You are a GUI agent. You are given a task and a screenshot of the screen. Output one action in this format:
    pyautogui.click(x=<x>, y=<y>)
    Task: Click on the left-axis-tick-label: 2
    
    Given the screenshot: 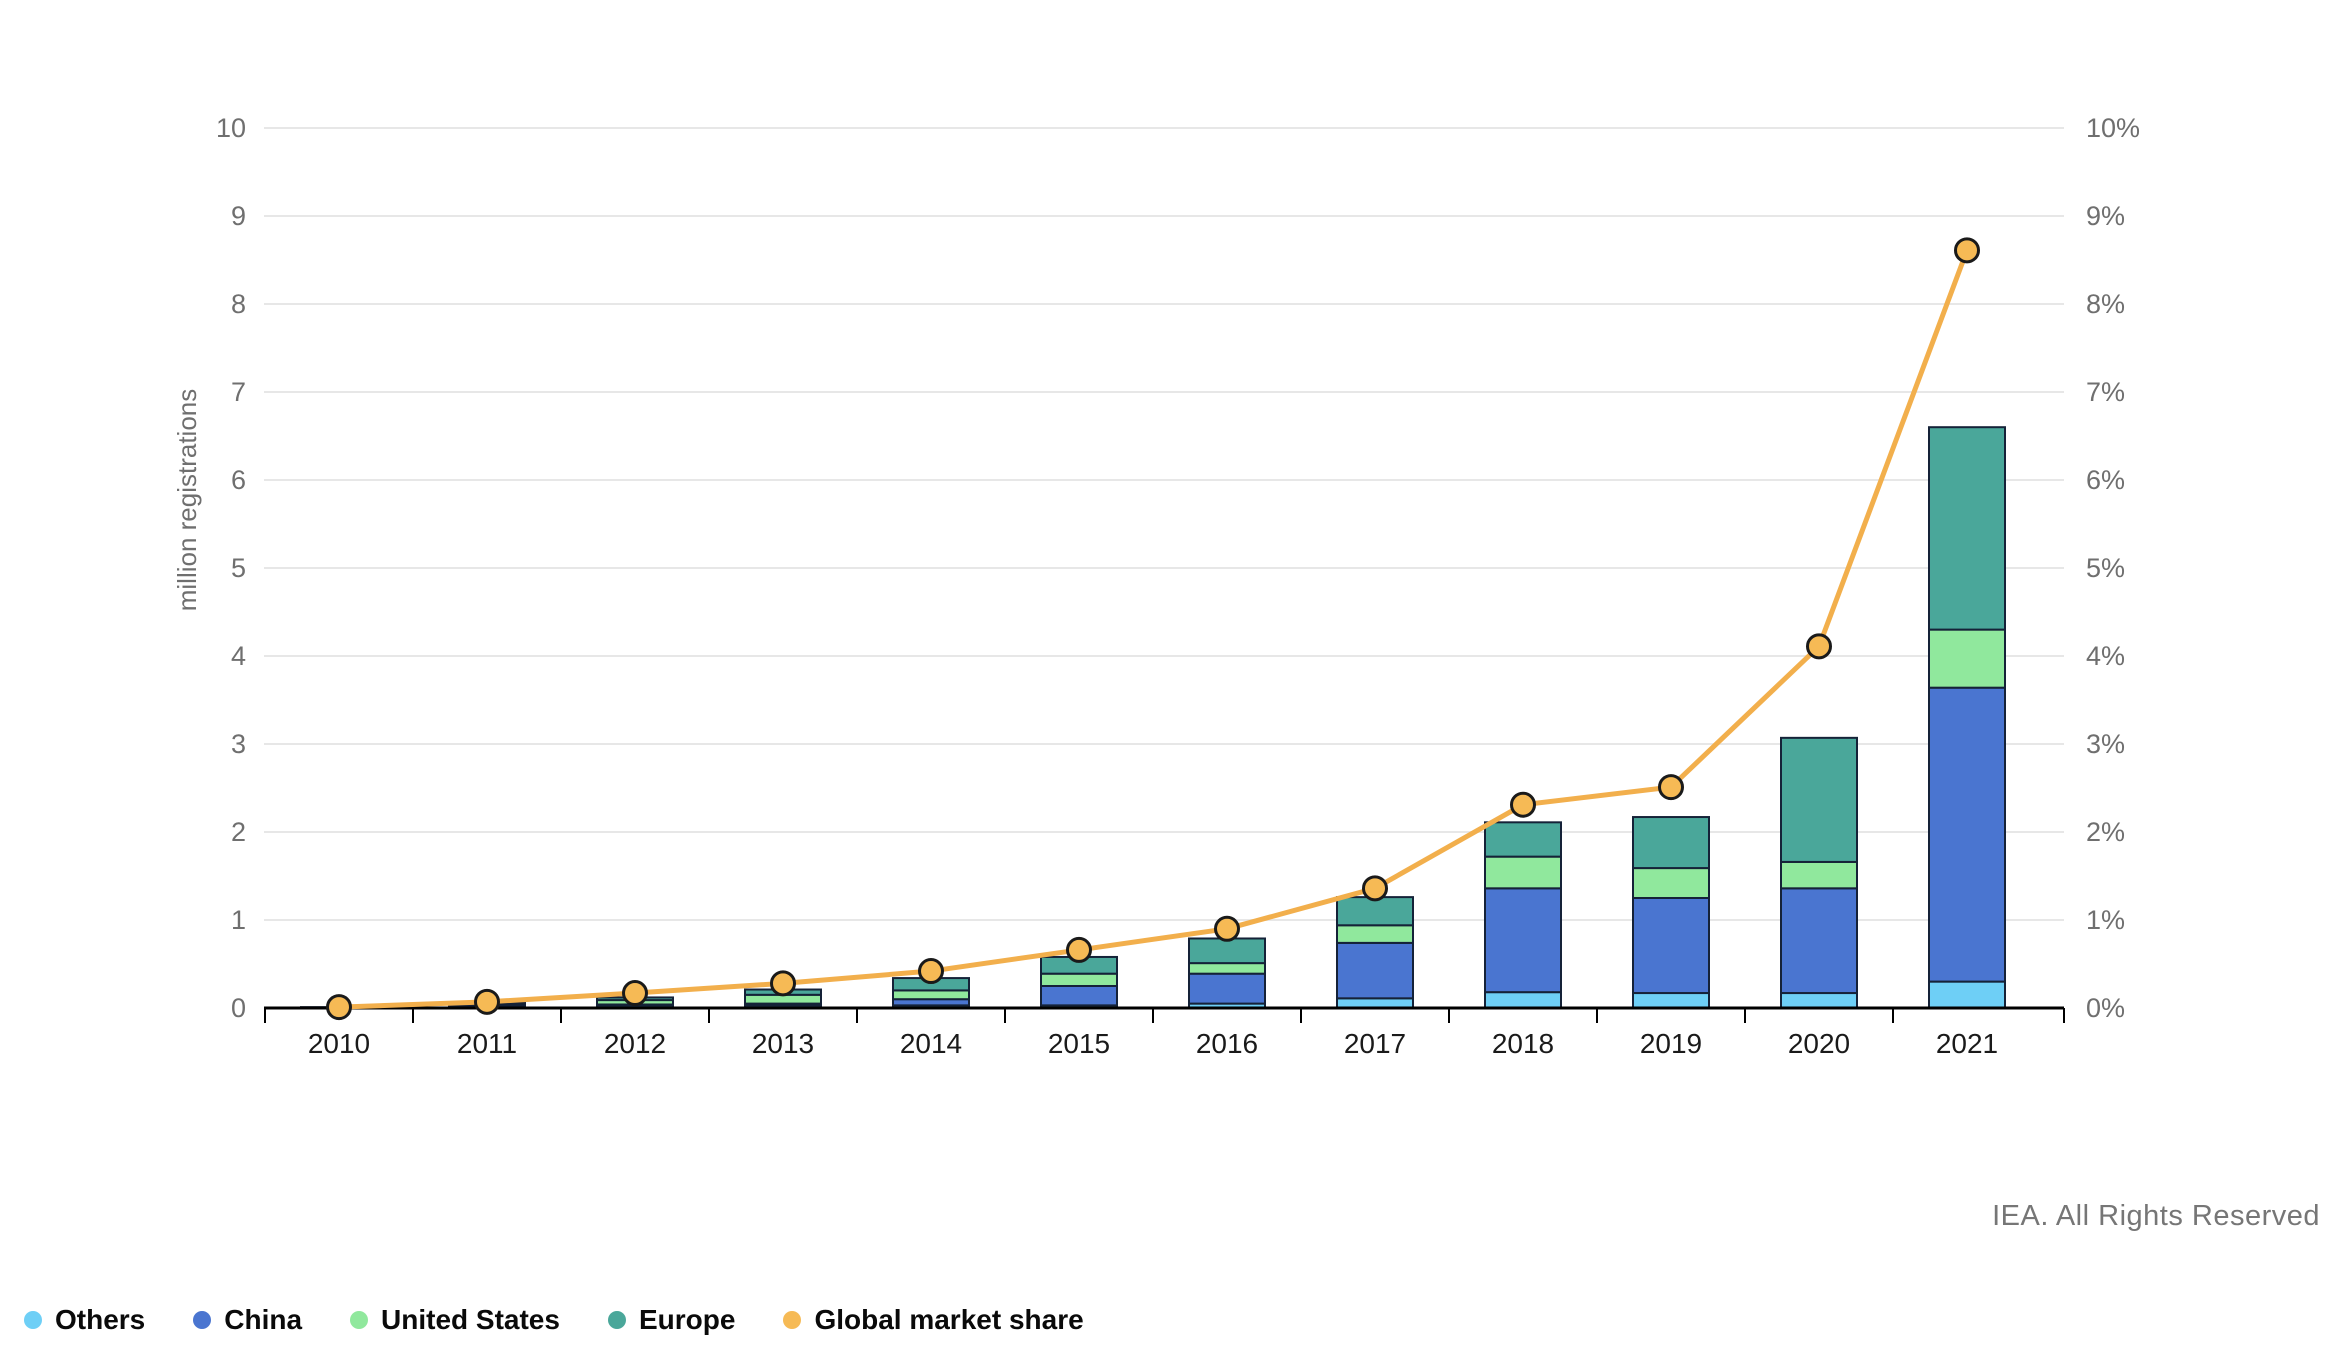 What is the action you would take?
    pyautogui.click(x=238, y=832)
    